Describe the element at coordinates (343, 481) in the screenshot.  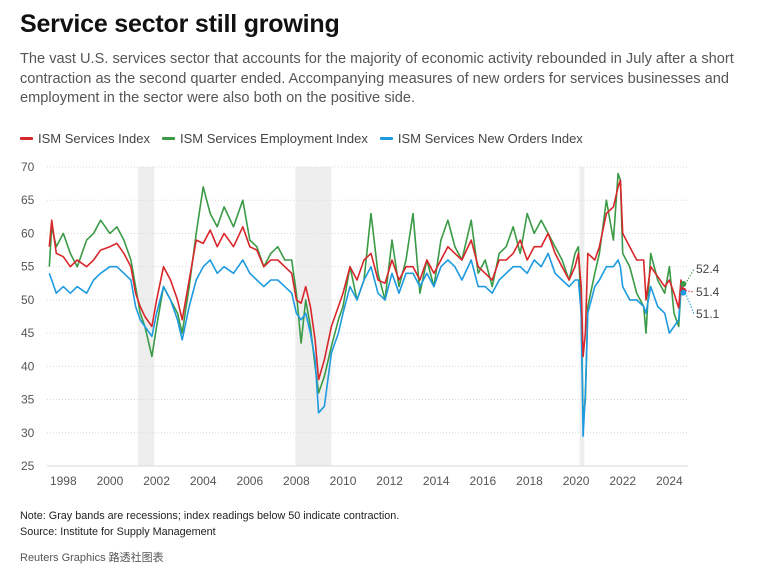
I see `x-tick-label-2010: 2010` at that location.